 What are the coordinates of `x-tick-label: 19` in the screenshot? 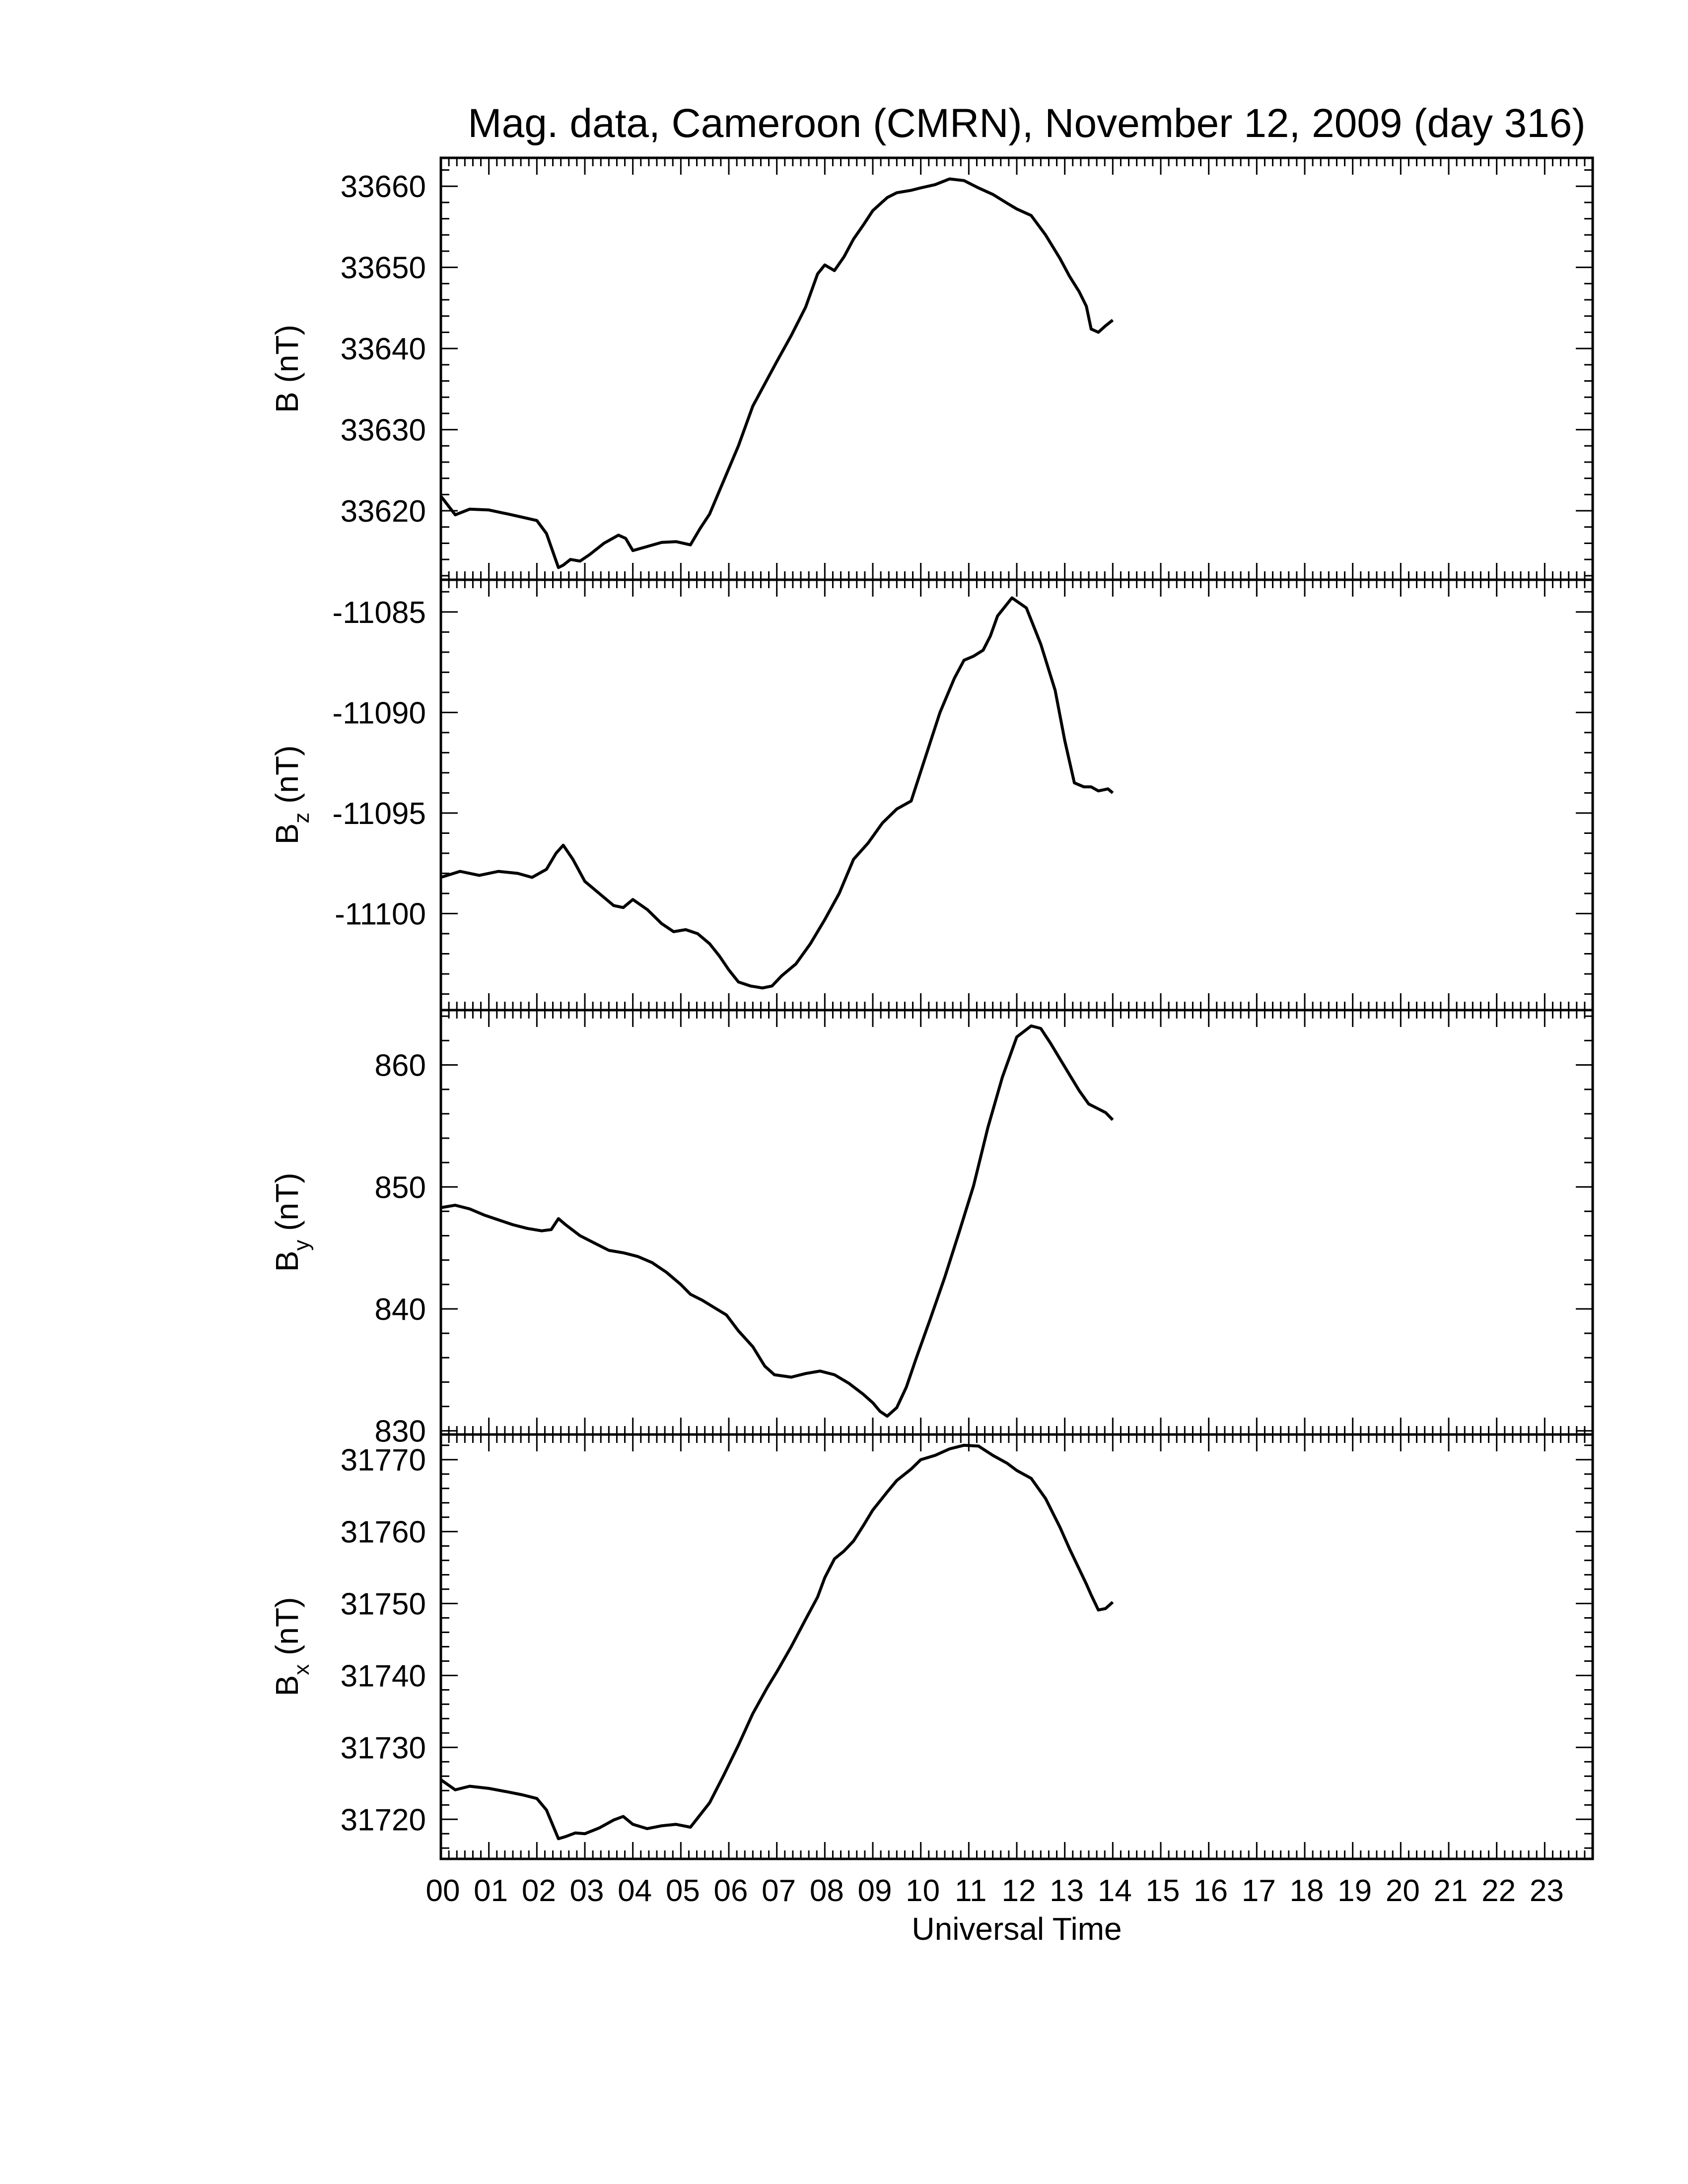 It's located at (1354, 1891).